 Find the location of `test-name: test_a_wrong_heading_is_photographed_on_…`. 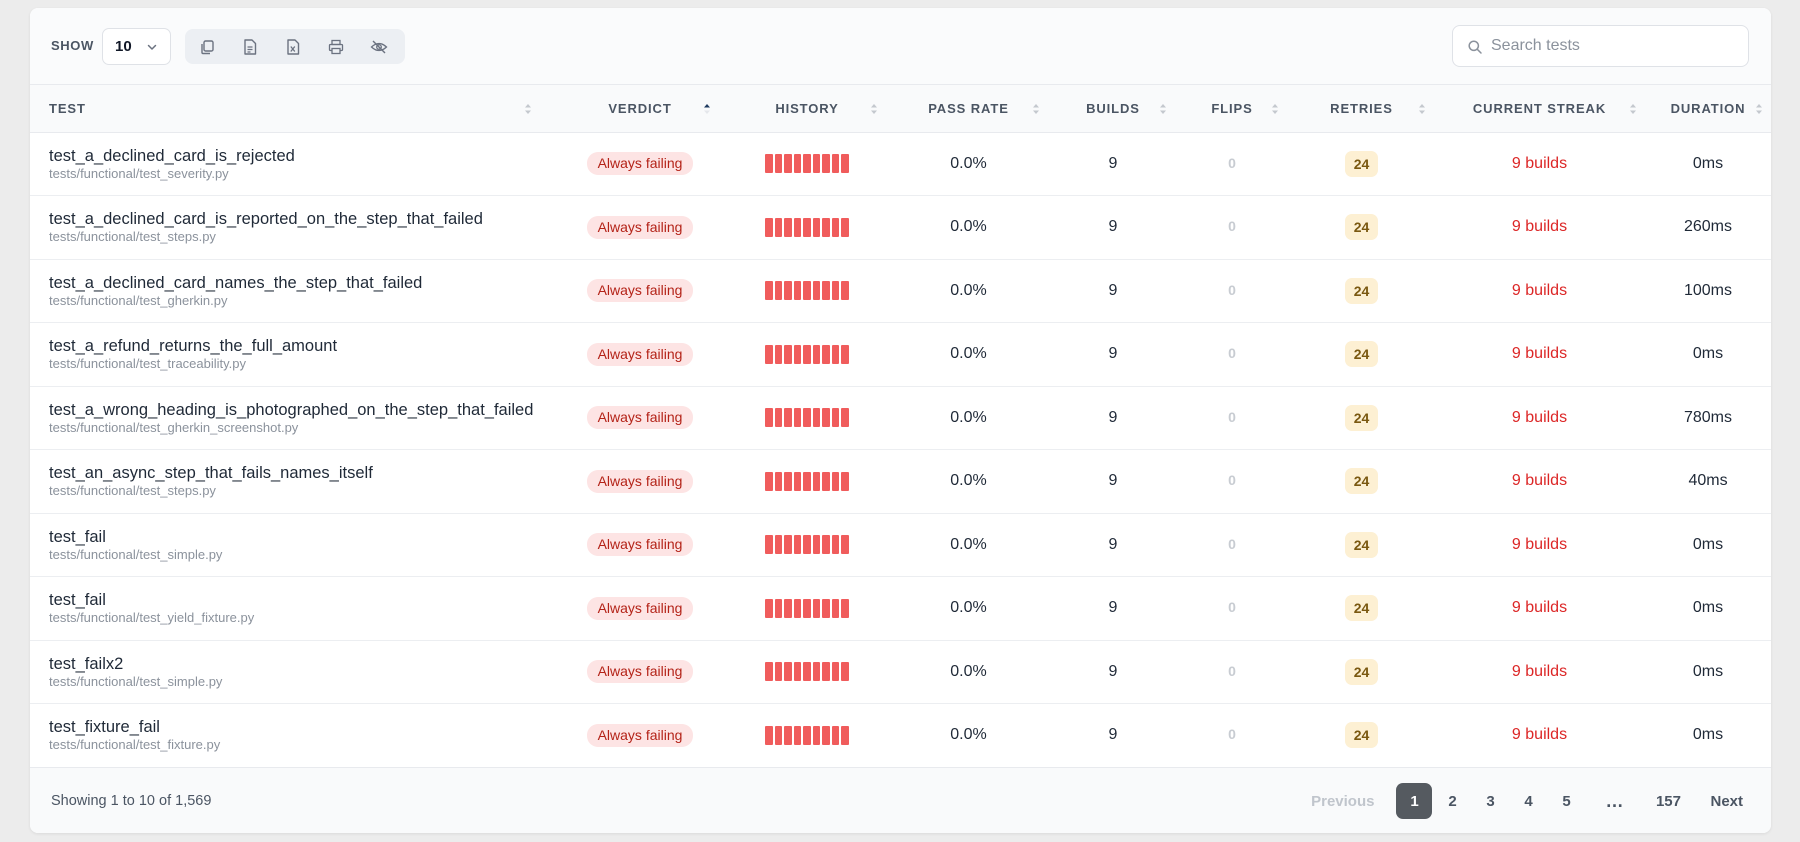

test-name: test_a_wrong_heading_is_photographed_on_… is located at coordinates (291, 409).